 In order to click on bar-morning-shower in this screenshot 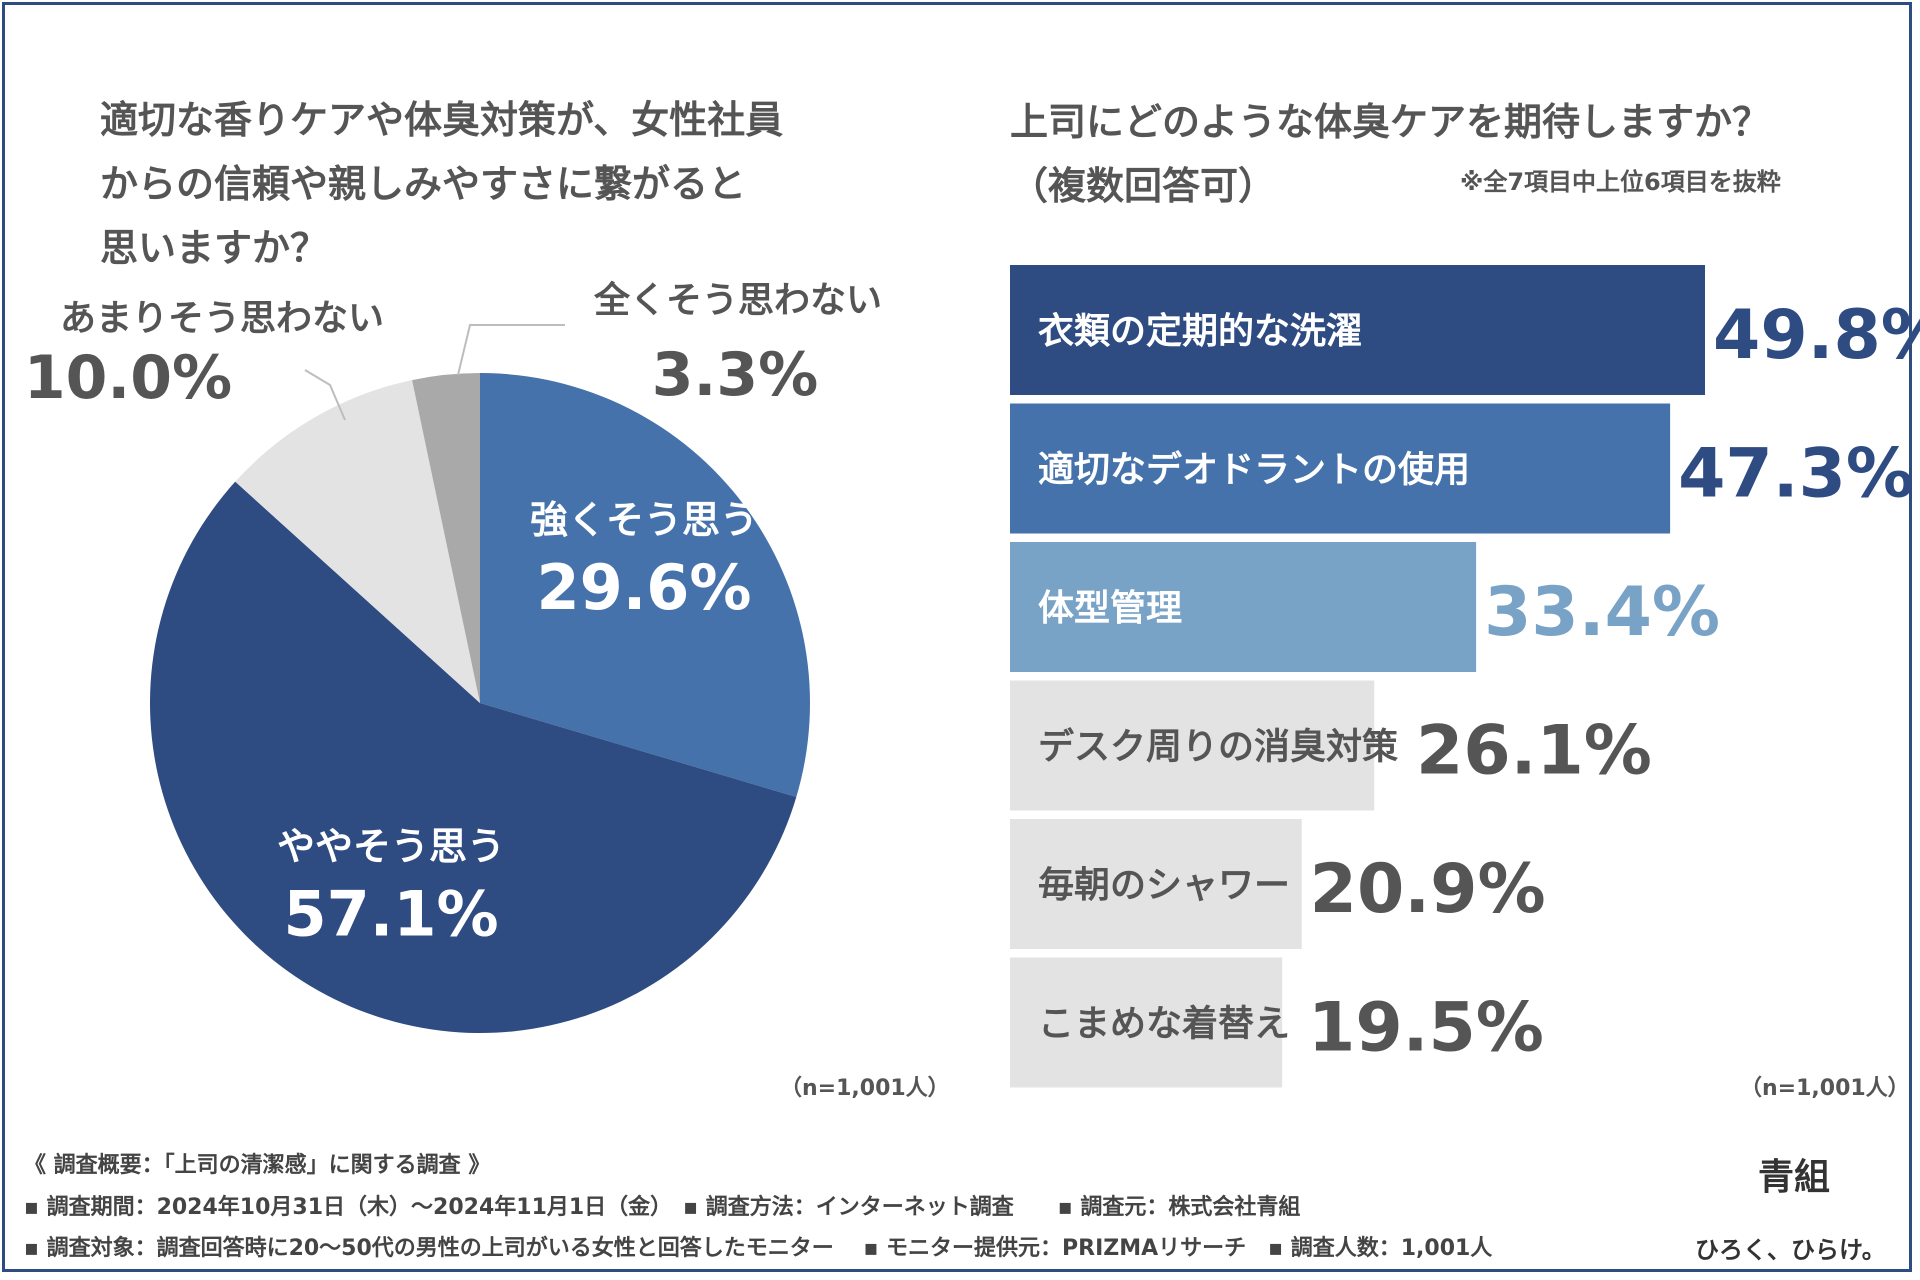, I will do `click(1156, 884)`.